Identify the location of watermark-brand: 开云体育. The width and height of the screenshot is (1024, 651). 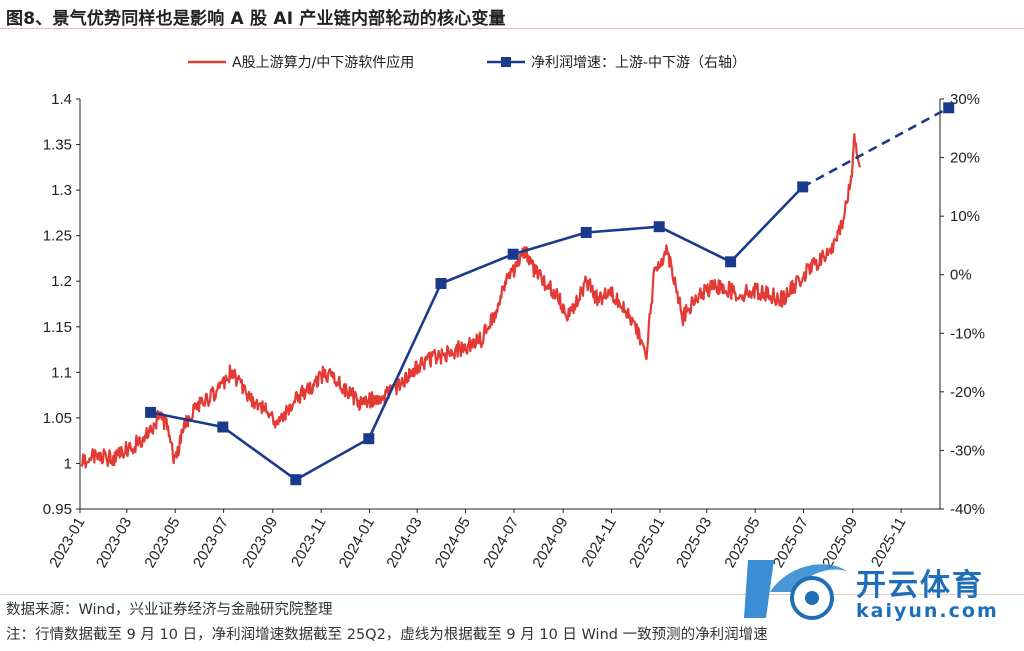
(920, 585).